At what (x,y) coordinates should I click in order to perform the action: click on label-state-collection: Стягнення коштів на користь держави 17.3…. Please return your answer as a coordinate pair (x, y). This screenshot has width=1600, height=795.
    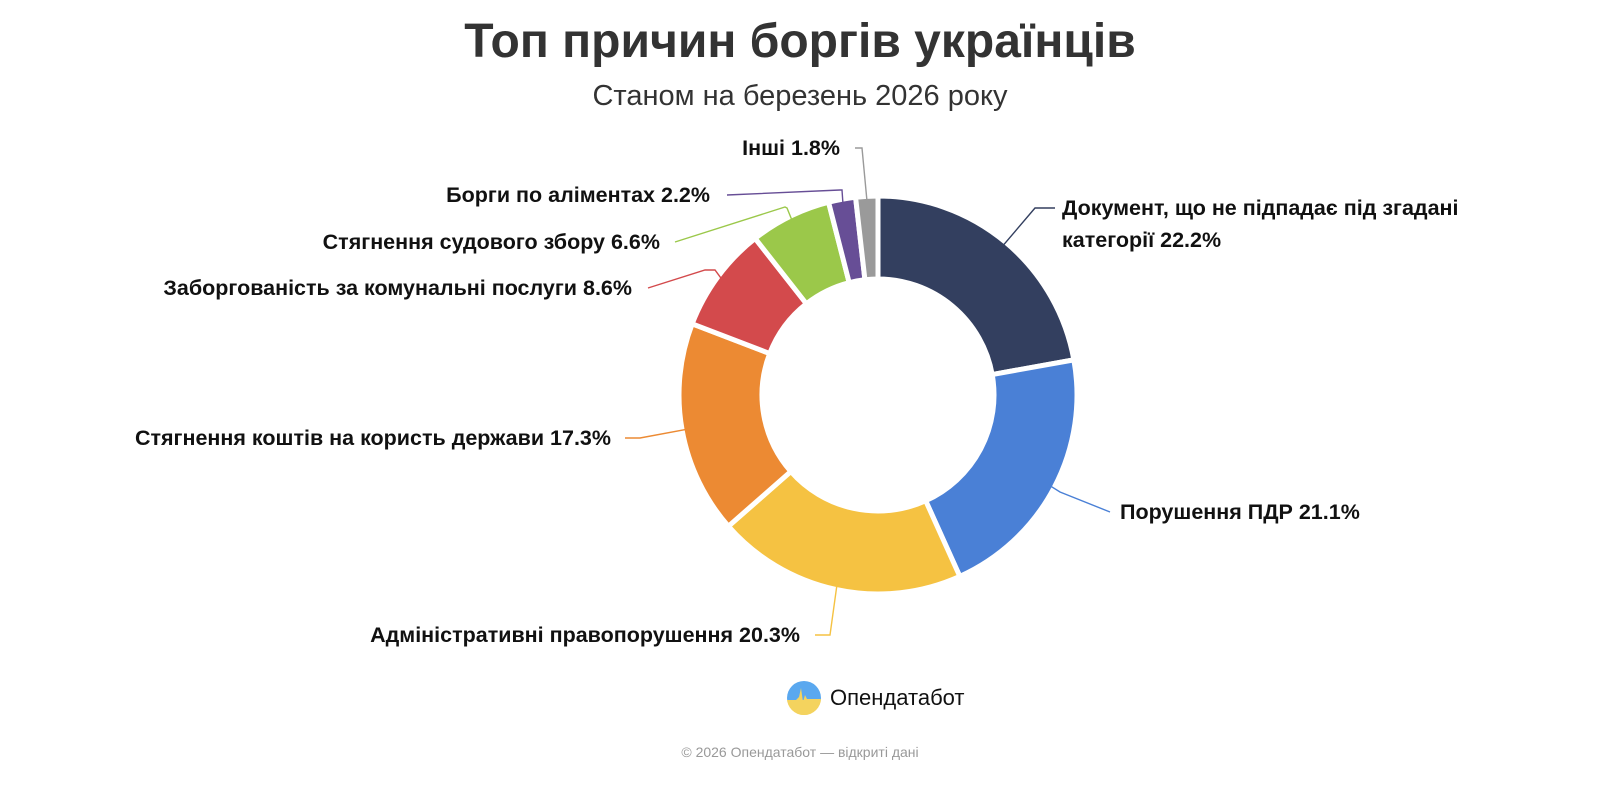
    Looking at the image, I should click on (372, 438).